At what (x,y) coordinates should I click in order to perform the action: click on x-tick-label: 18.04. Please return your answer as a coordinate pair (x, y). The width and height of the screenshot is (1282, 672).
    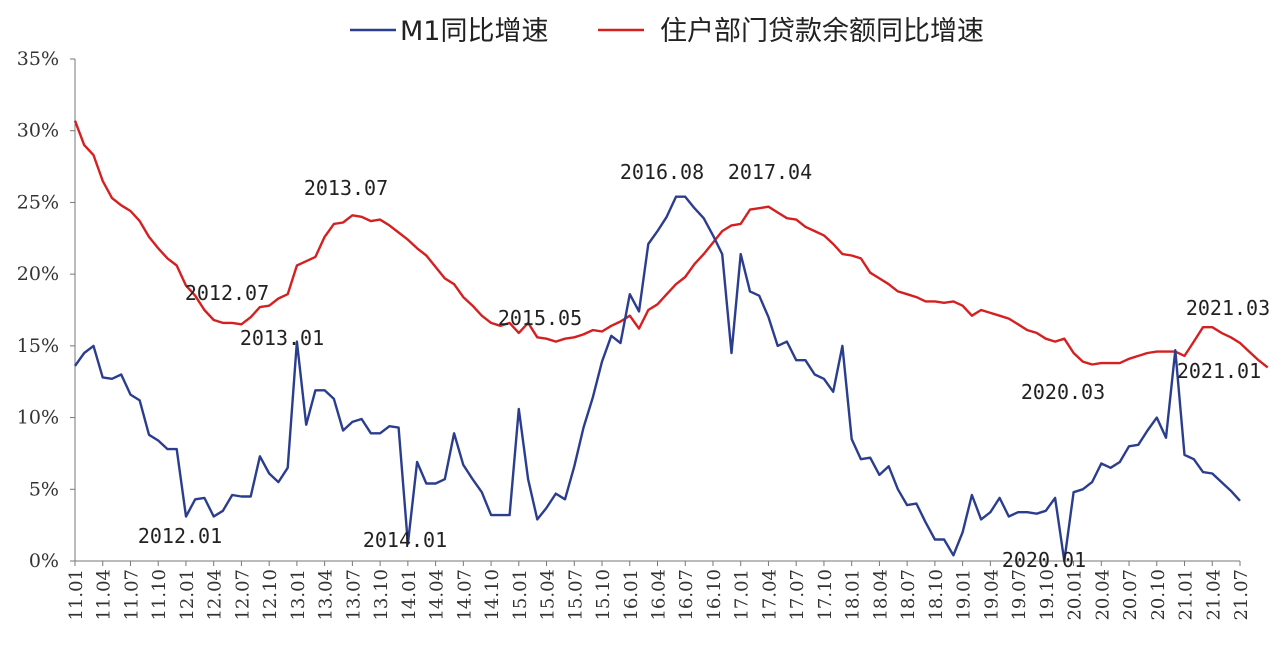
    Looking at the image, I should click on (880, 595).